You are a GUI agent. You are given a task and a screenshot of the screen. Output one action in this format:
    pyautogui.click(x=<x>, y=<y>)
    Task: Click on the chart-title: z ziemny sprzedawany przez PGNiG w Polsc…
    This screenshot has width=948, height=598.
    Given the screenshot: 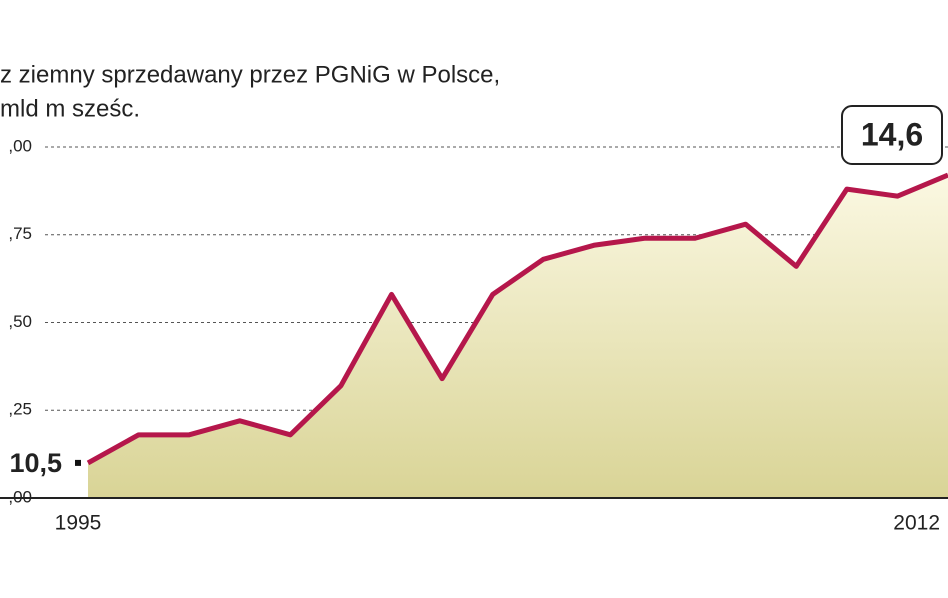 What is the action you would take?
    pyautogui.click(x=250, y=74)
    